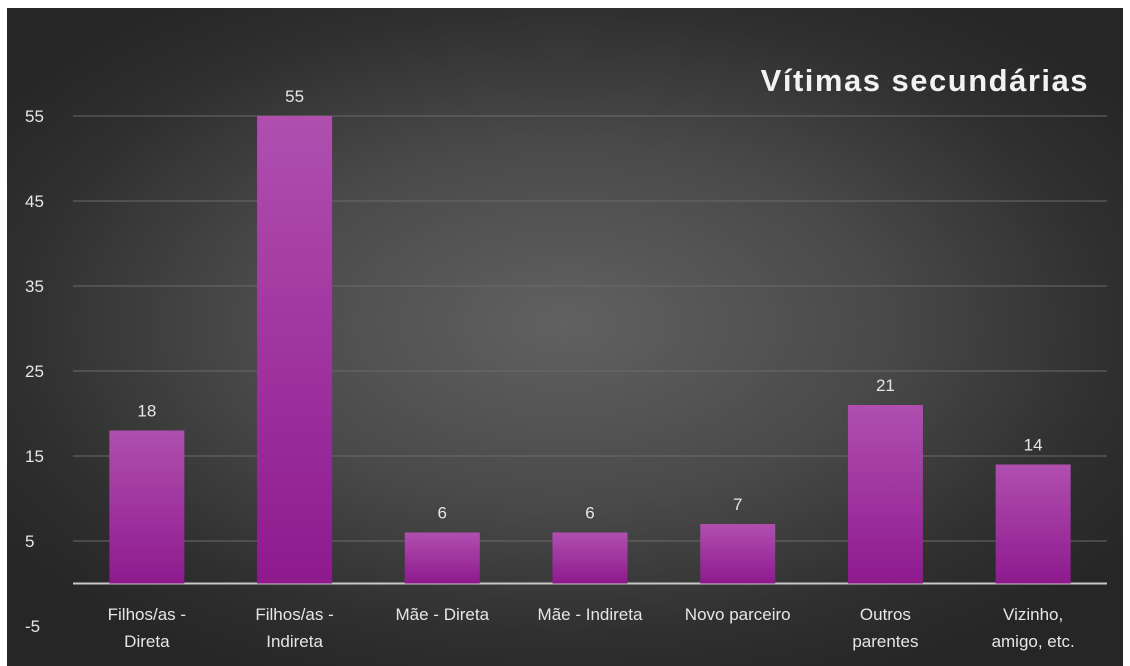 The width and height of the screenshot is (1130, 666). Describe the element at coordinates (1033, 628) in the screenshot. I see `category-label: Vizinho, amigo, etc.` at that location.